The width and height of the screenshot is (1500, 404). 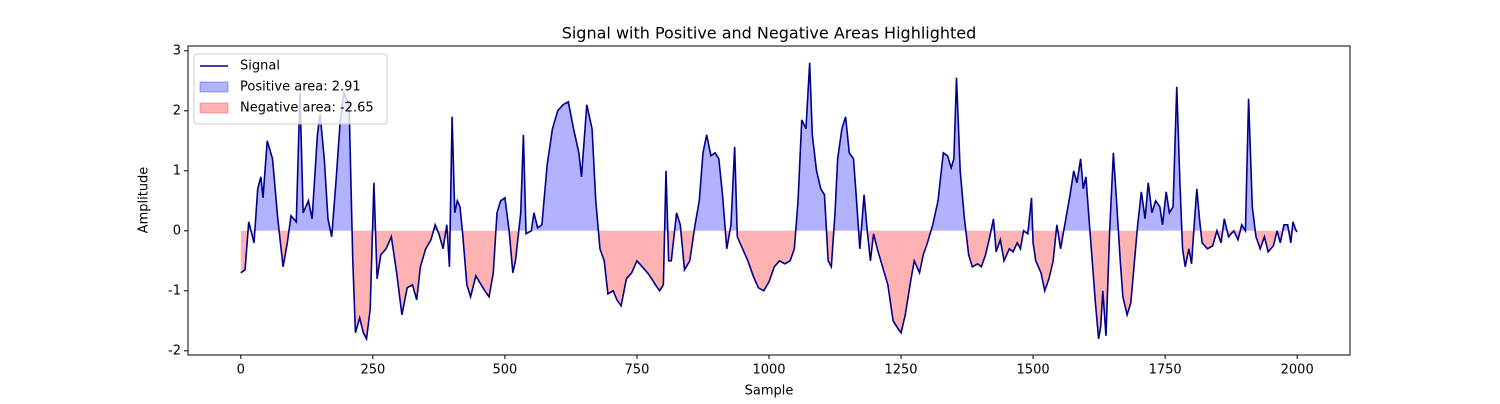 I want to click on legend-label: Negative area: -2.65, so click(x=307, y=108).